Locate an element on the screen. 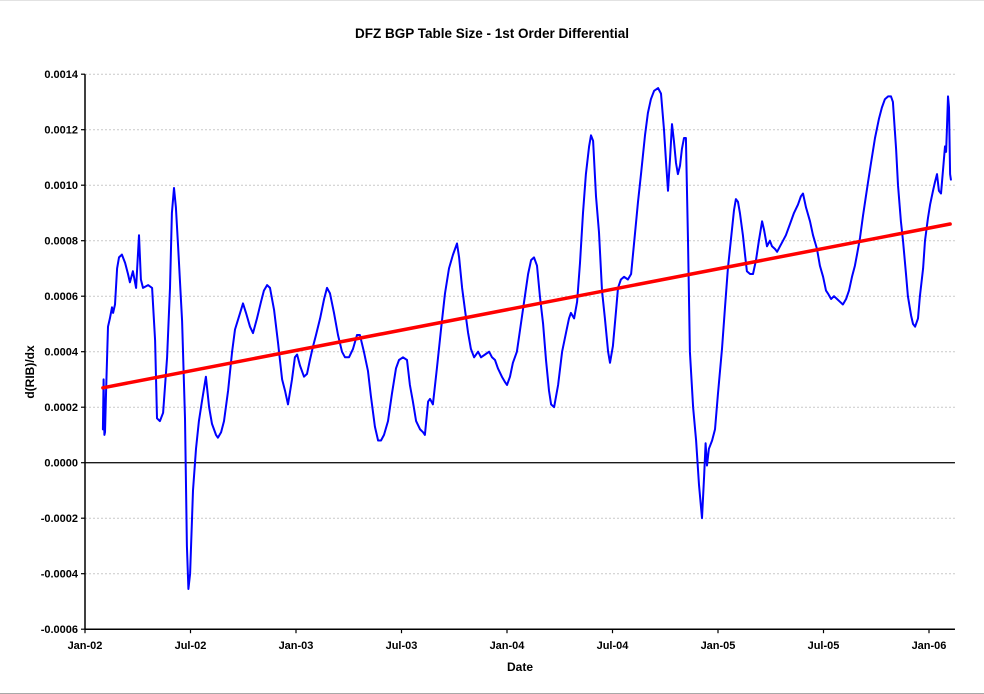 The image size is (984, 694). x-tick-label: Jan-05 is located at coordinates (718, 646).